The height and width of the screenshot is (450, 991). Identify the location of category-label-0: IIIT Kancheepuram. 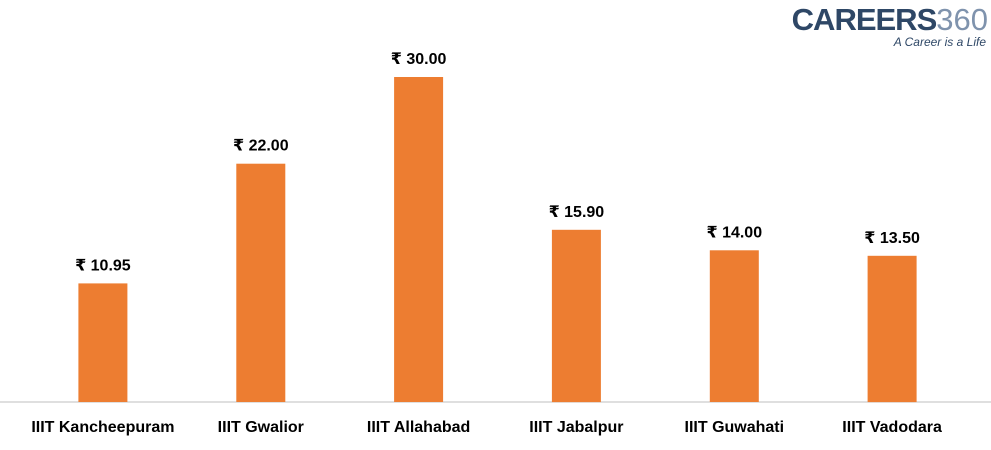
(102, 427).